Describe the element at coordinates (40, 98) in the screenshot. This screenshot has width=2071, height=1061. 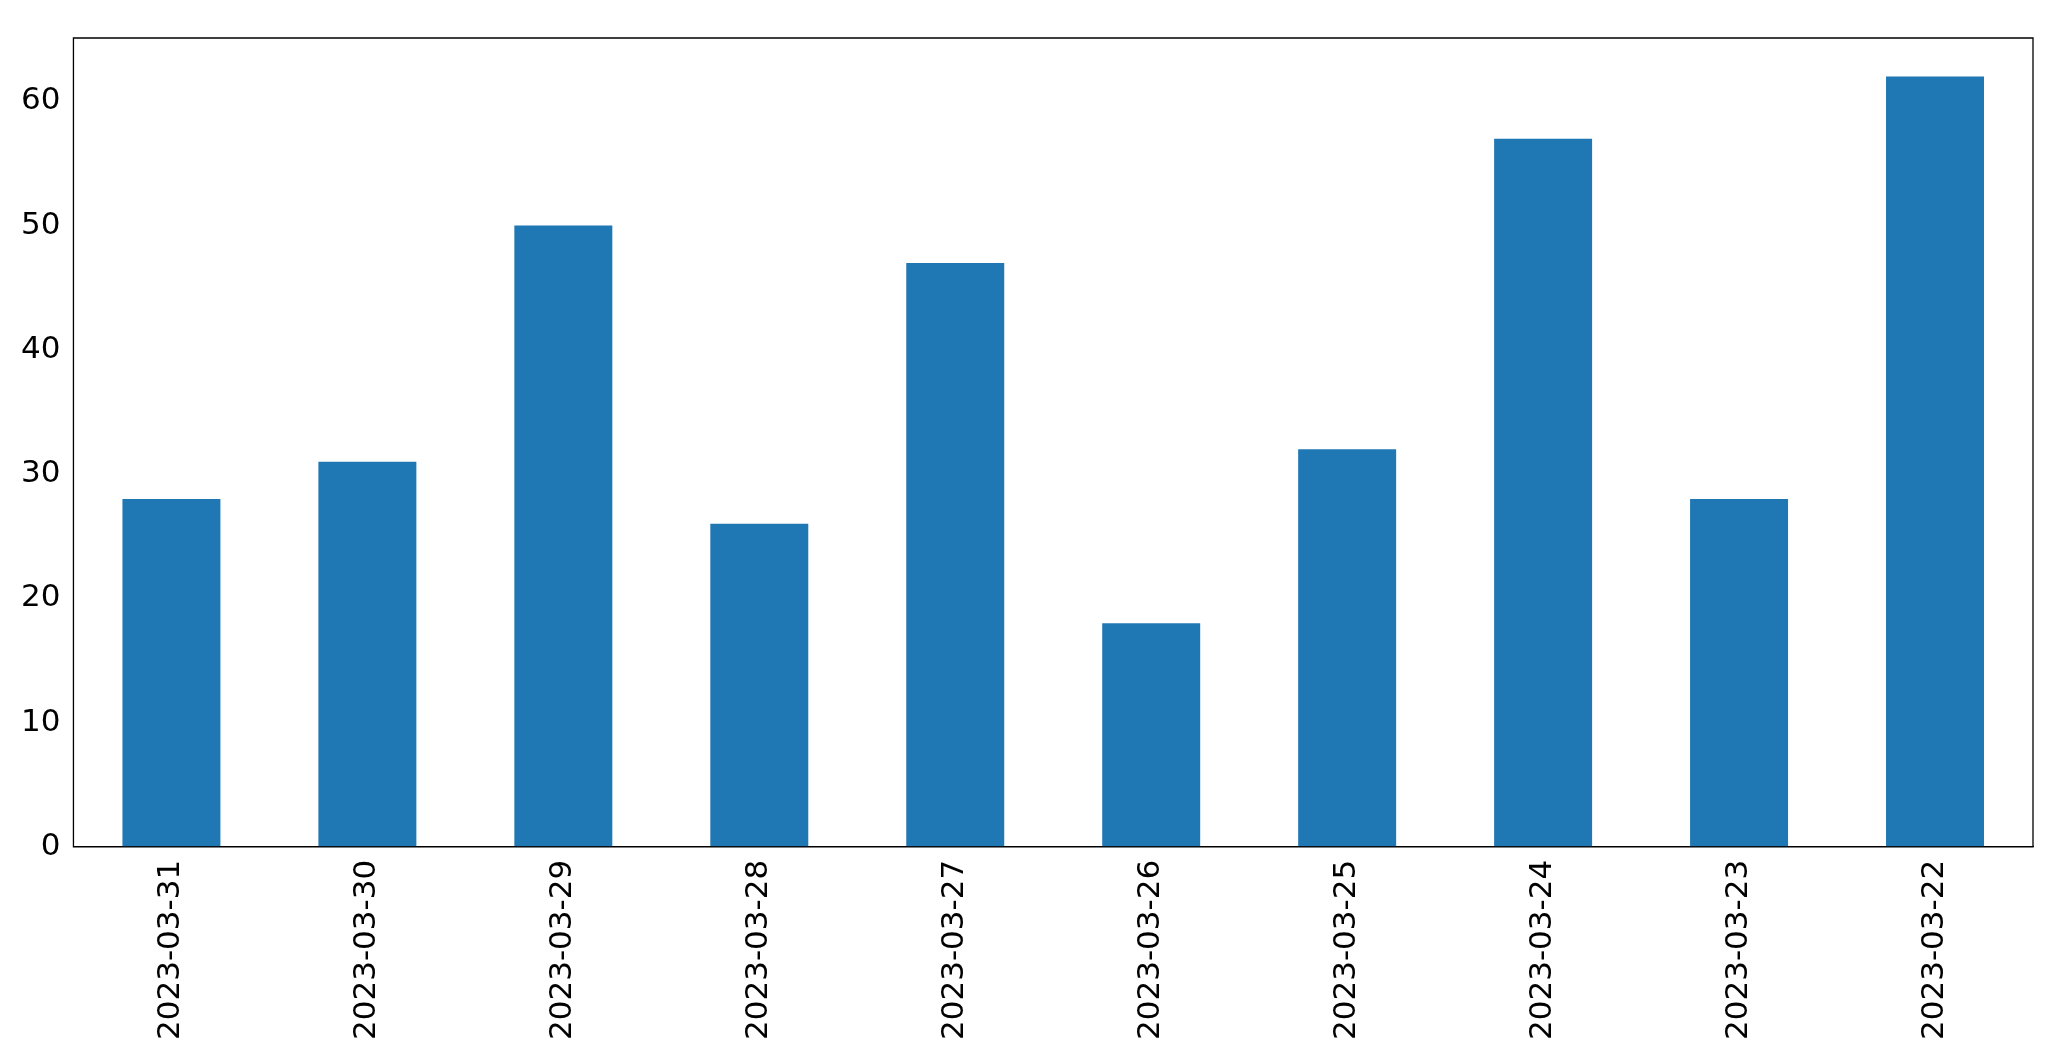
I see `y-tick-label: 60` at that location.